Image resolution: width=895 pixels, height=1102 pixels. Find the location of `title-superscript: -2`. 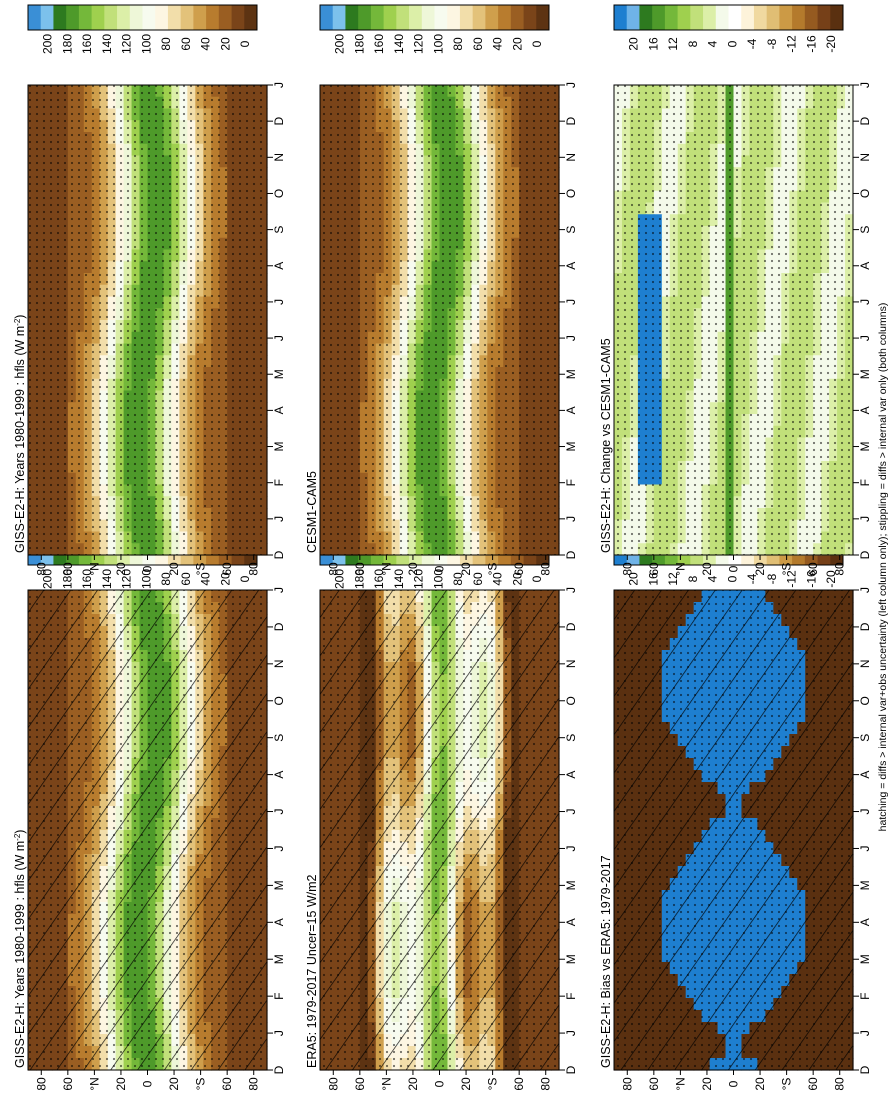

title-superscript: -2 is located at coordinates (17, 837).